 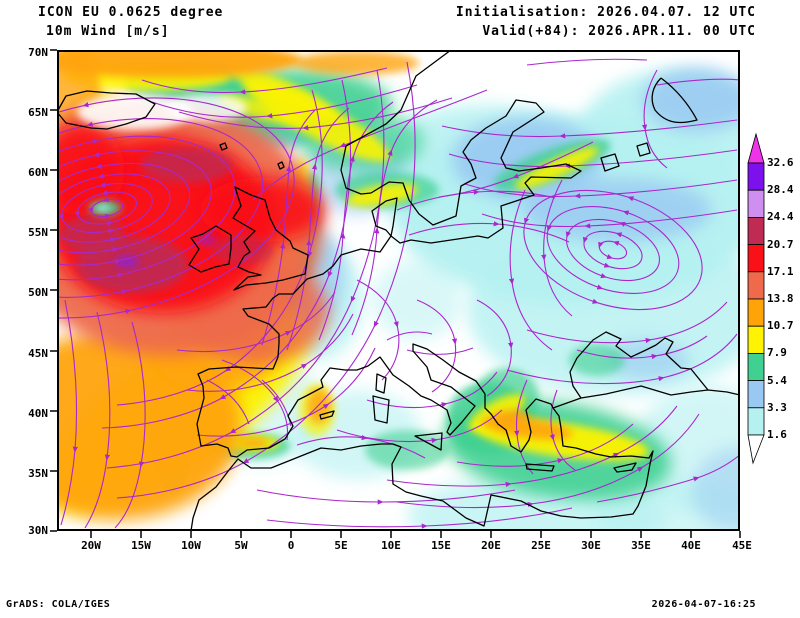 I want to click on colorbar, so click(x=756, y=298).